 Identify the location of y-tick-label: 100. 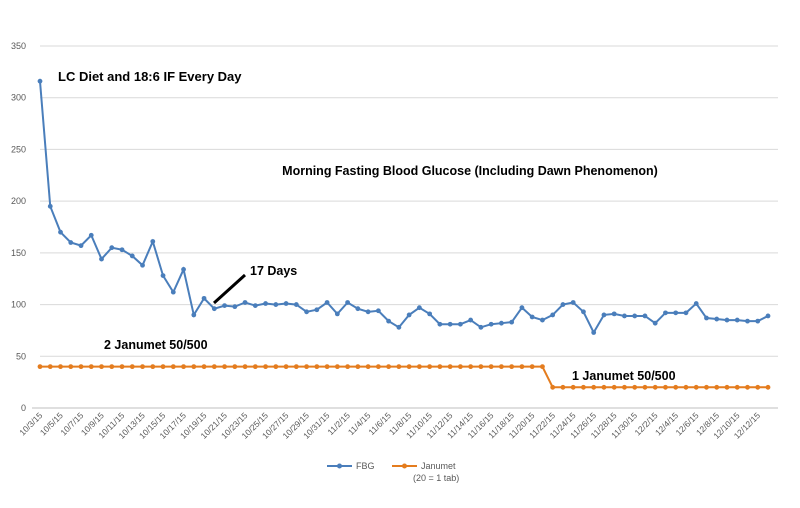
(18, 305).